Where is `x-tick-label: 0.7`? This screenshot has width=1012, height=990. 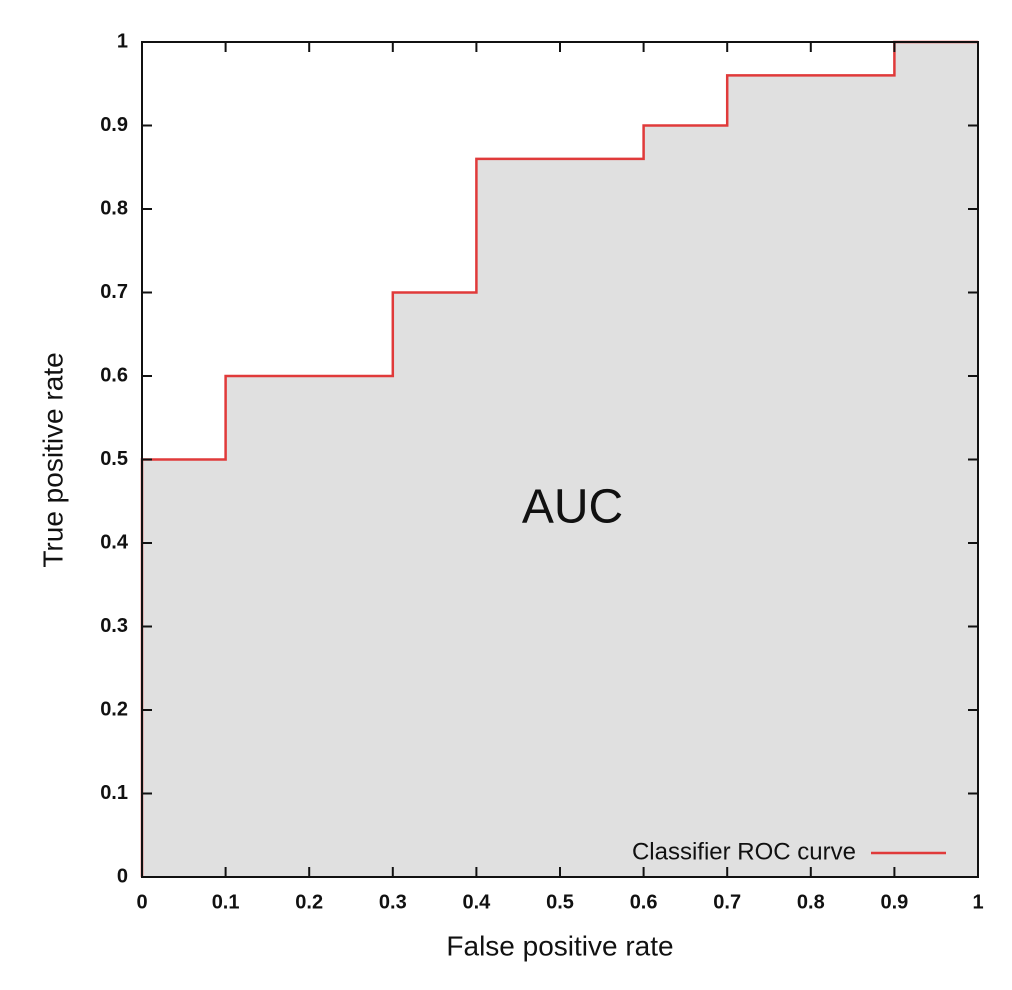
x-tick-label: 0.7 is located at coordinates (727, 902).